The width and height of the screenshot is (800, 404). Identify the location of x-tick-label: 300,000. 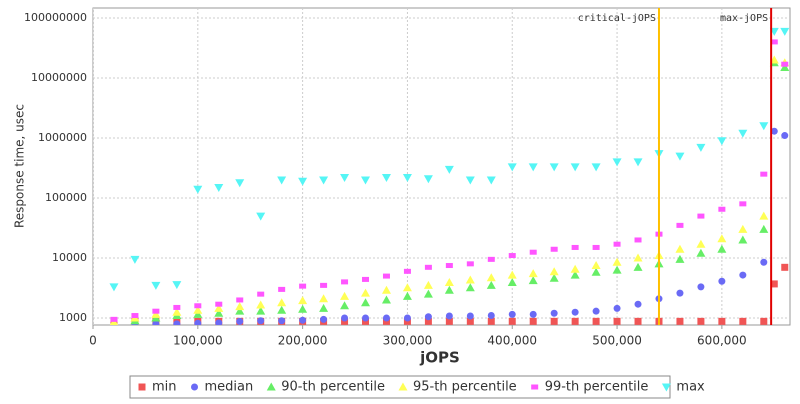
(408, 341).